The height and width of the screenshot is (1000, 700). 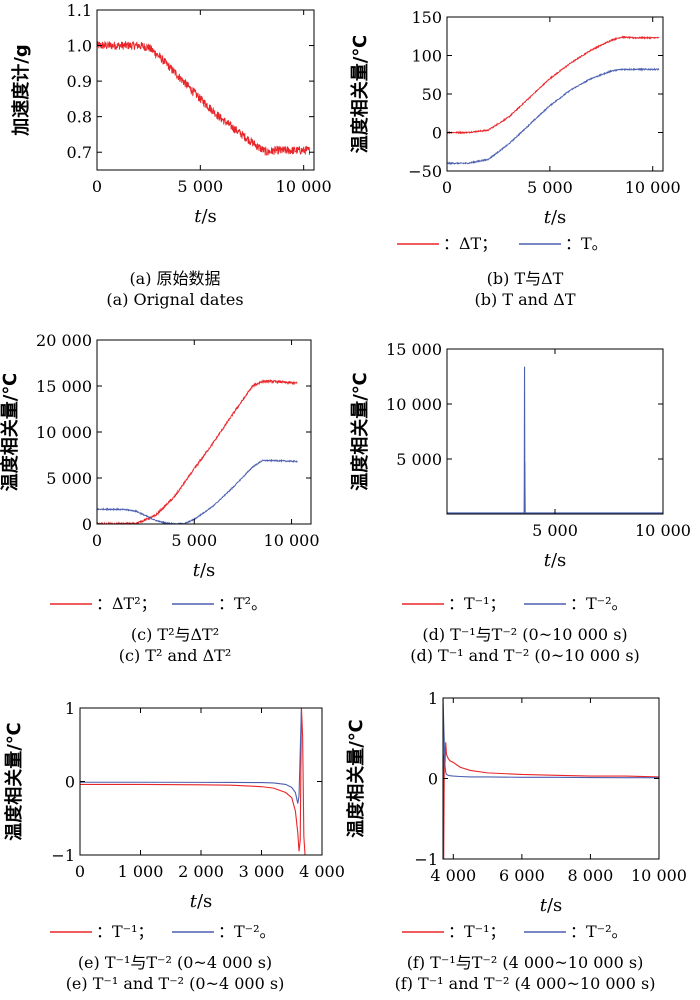 What do you see at coordinates (79, 152) in the screenshot?
I see `ytick-label-a: 0.7` at bounding box center [79, 152].